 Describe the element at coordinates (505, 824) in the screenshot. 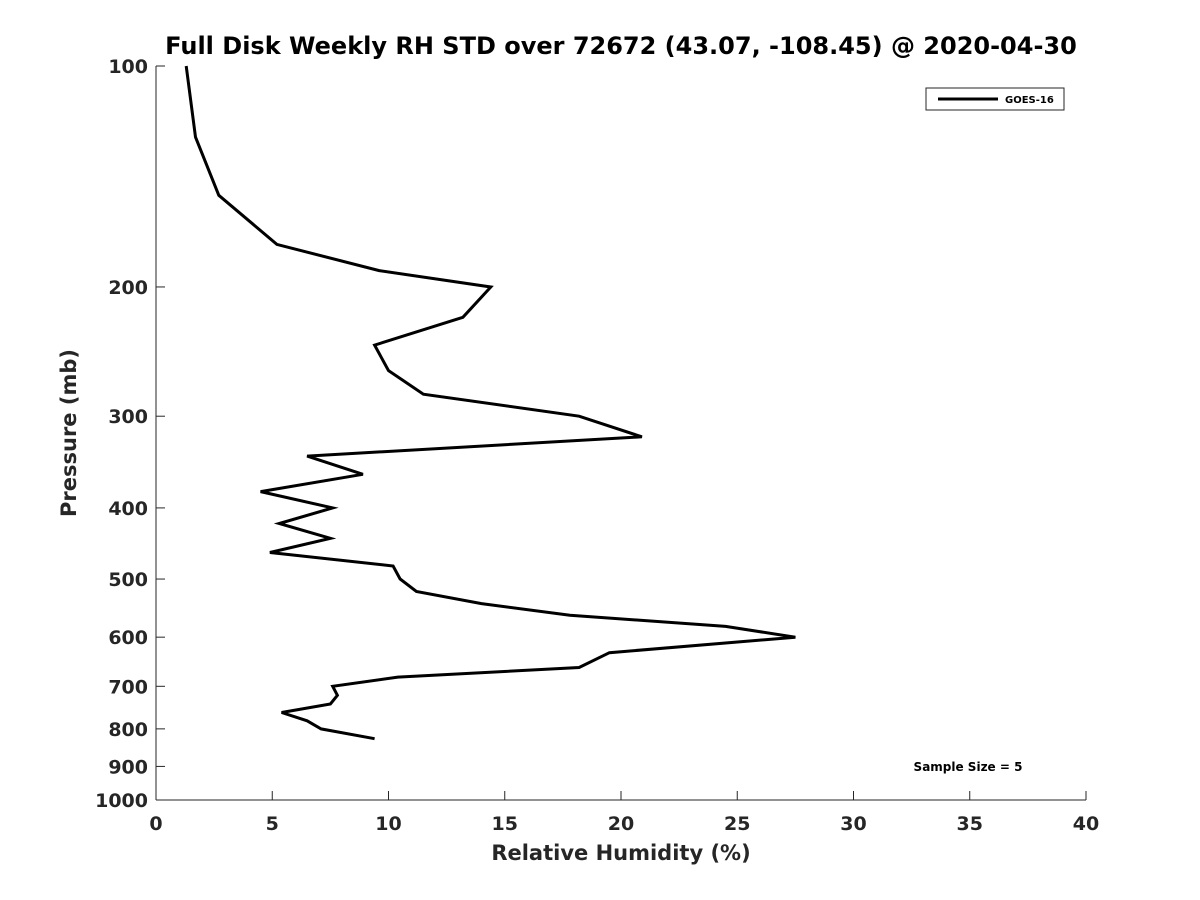

I see `x-tick-label: 15` at that location.